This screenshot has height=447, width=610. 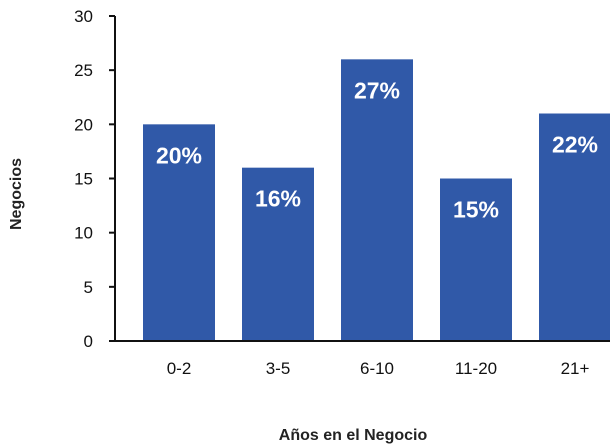 I want to click on y-tick-label: 15, so click(x=83, y=179).